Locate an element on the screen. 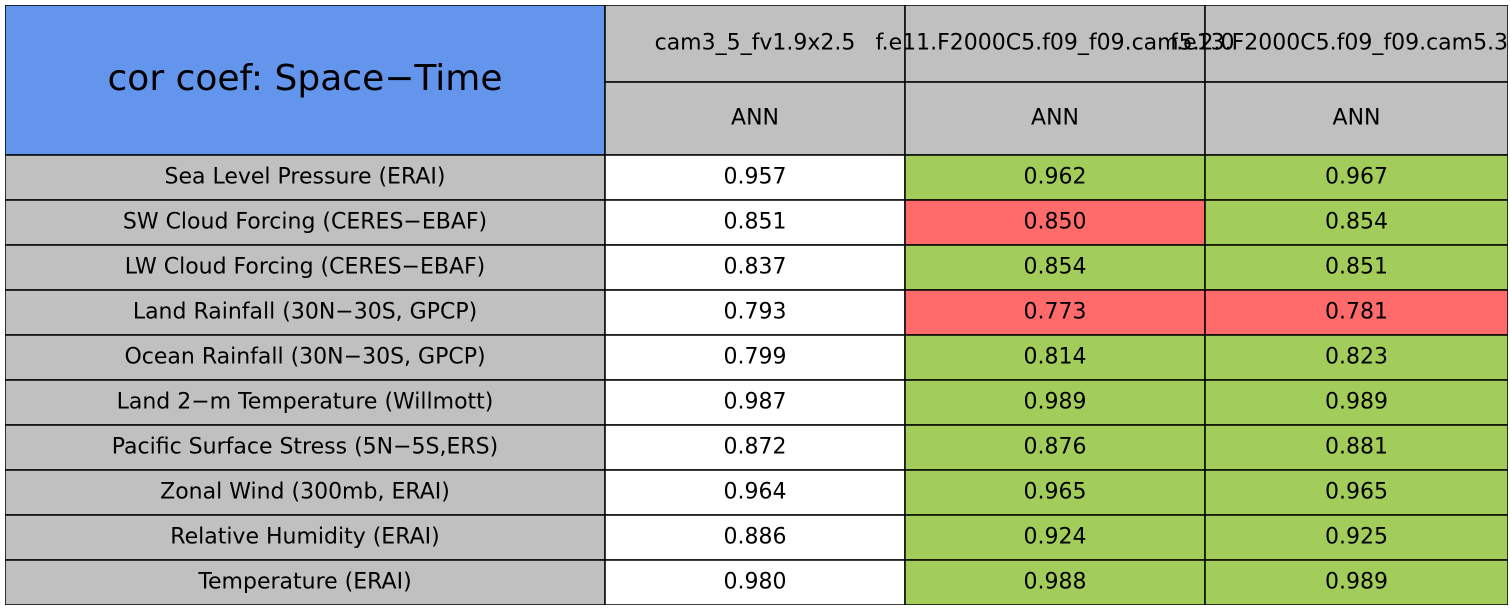 The image size is (1510, 611). table-title: cor coef: Space−Time is located at coordinates (305, 78).